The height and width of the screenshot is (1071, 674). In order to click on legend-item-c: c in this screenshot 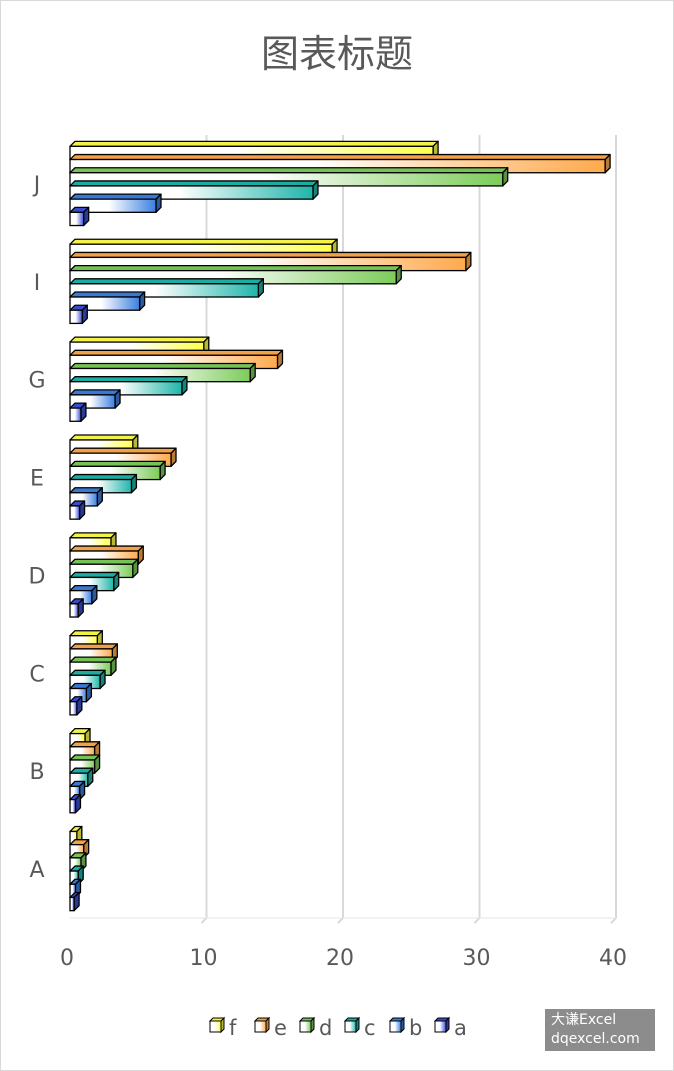, I will do `click(359, 1028)`.